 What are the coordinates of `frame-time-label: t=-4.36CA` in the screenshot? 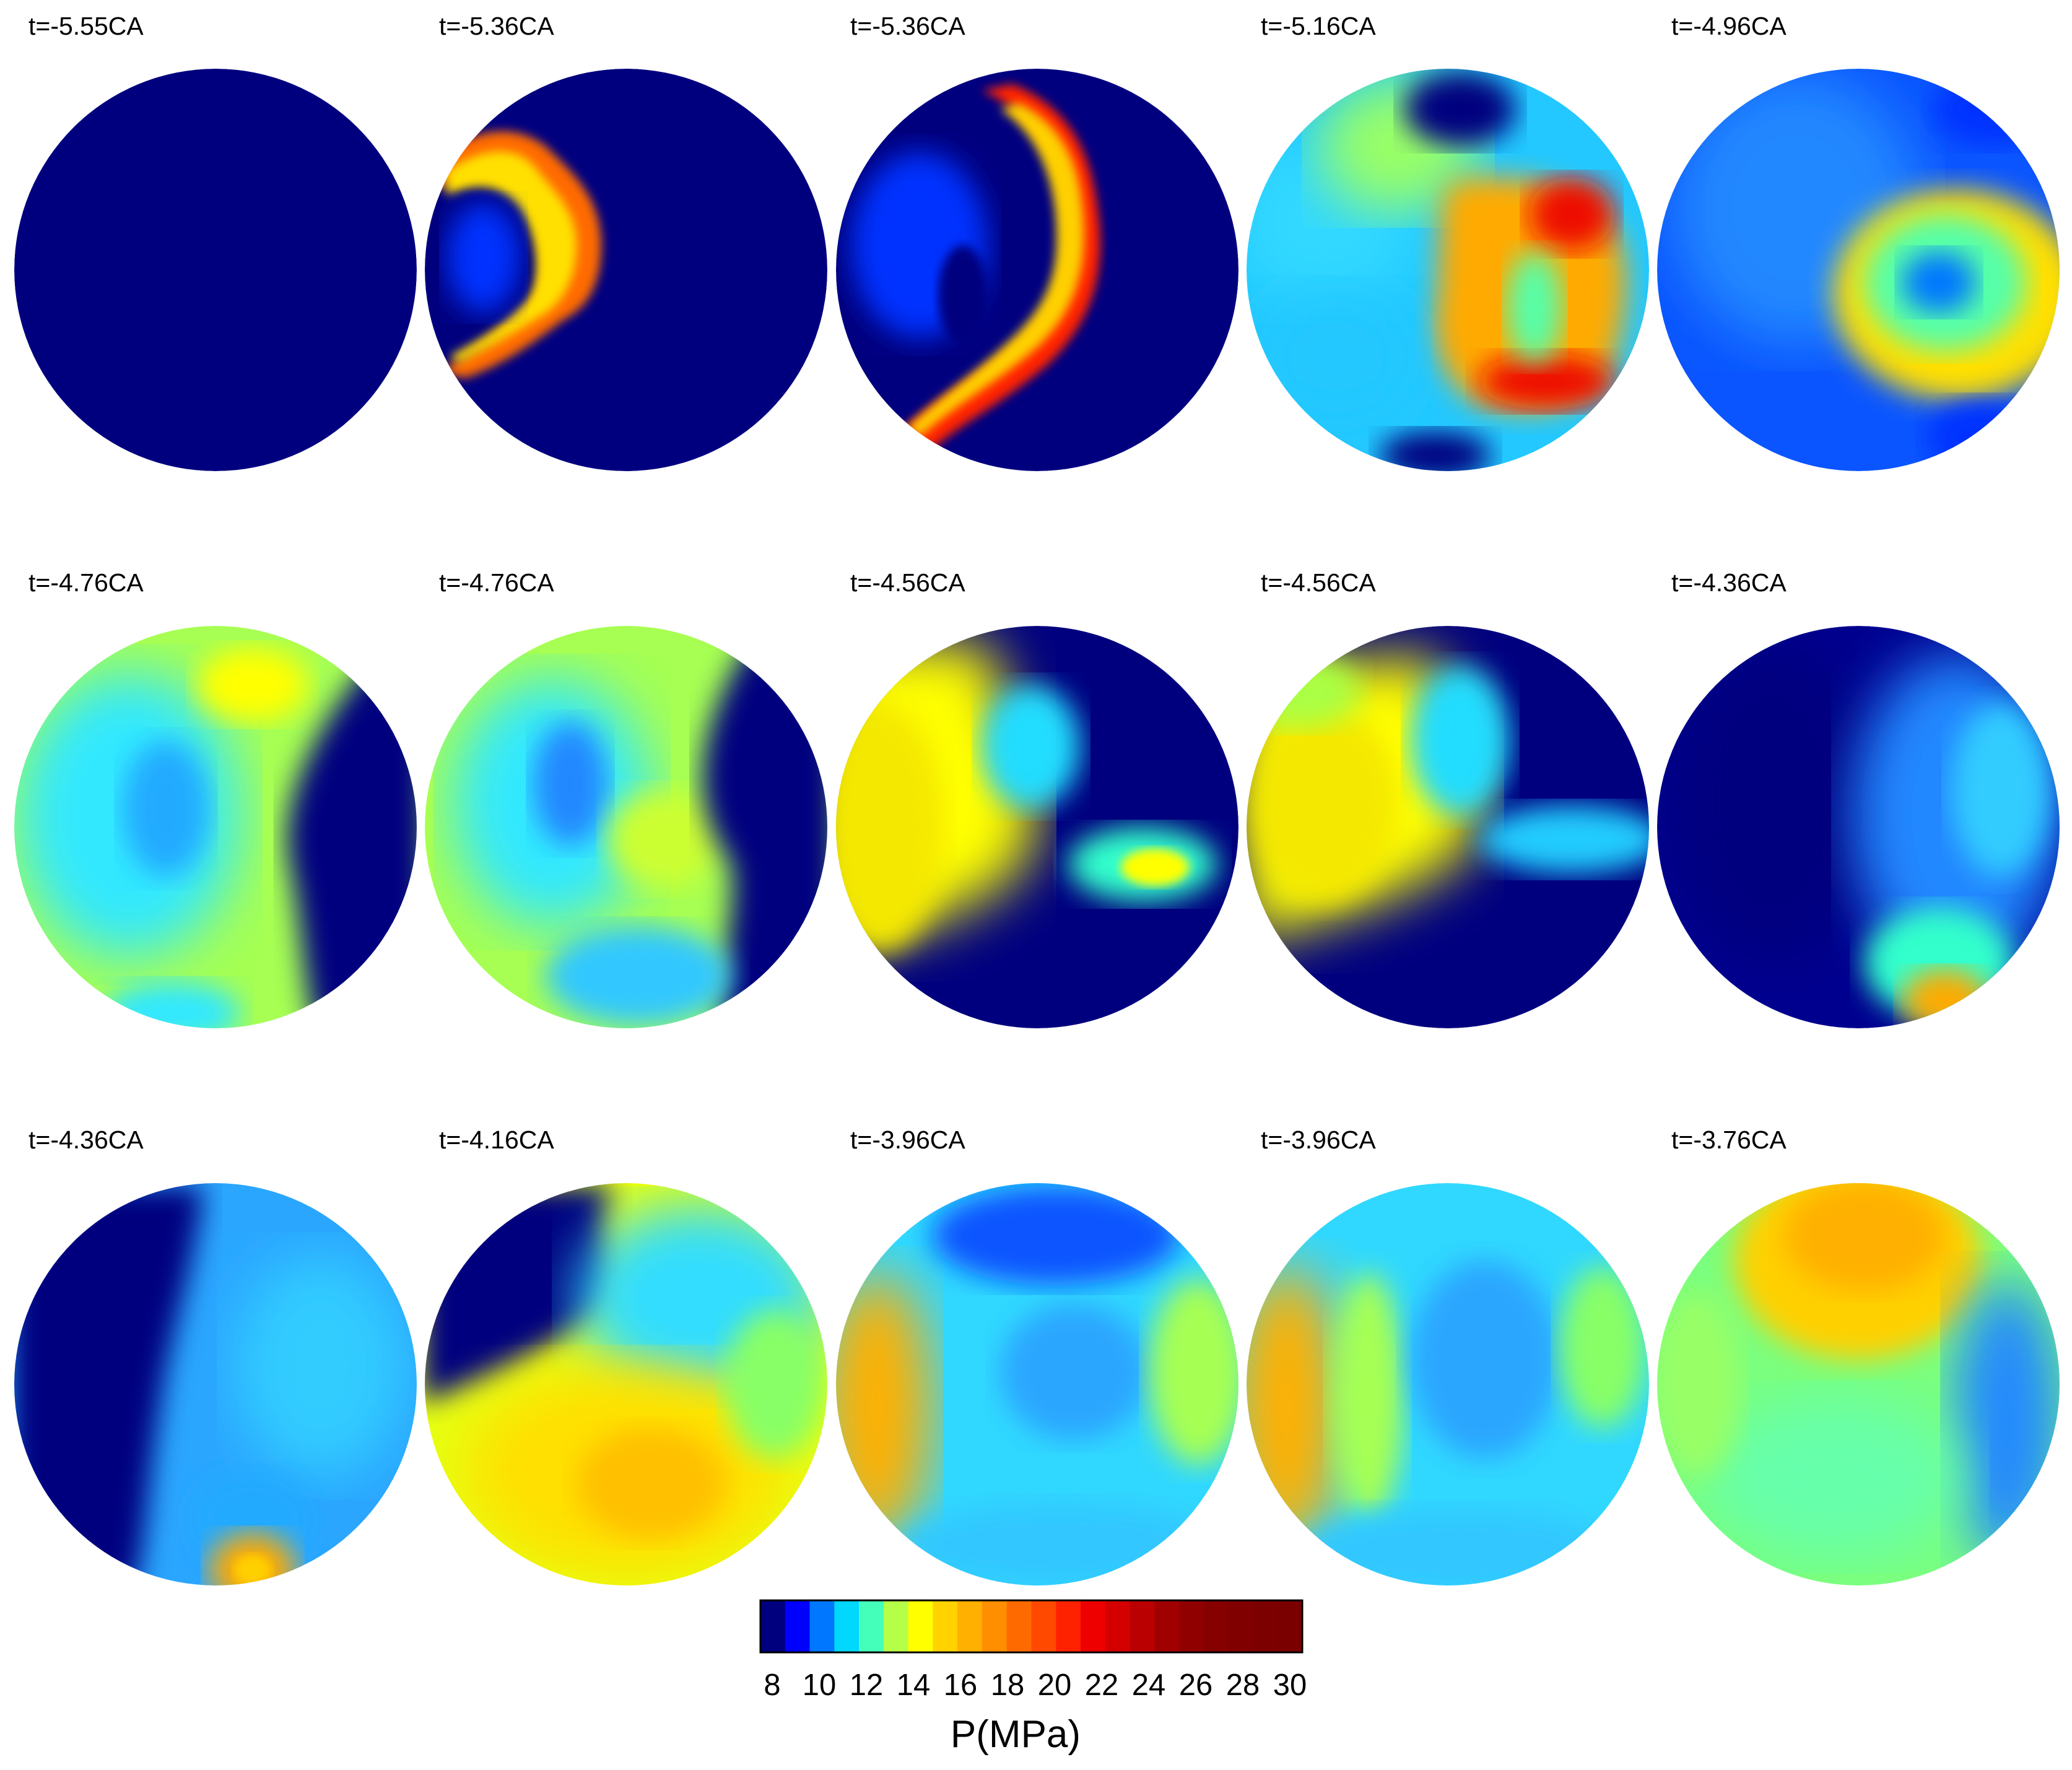 It's located at (86, 1140).